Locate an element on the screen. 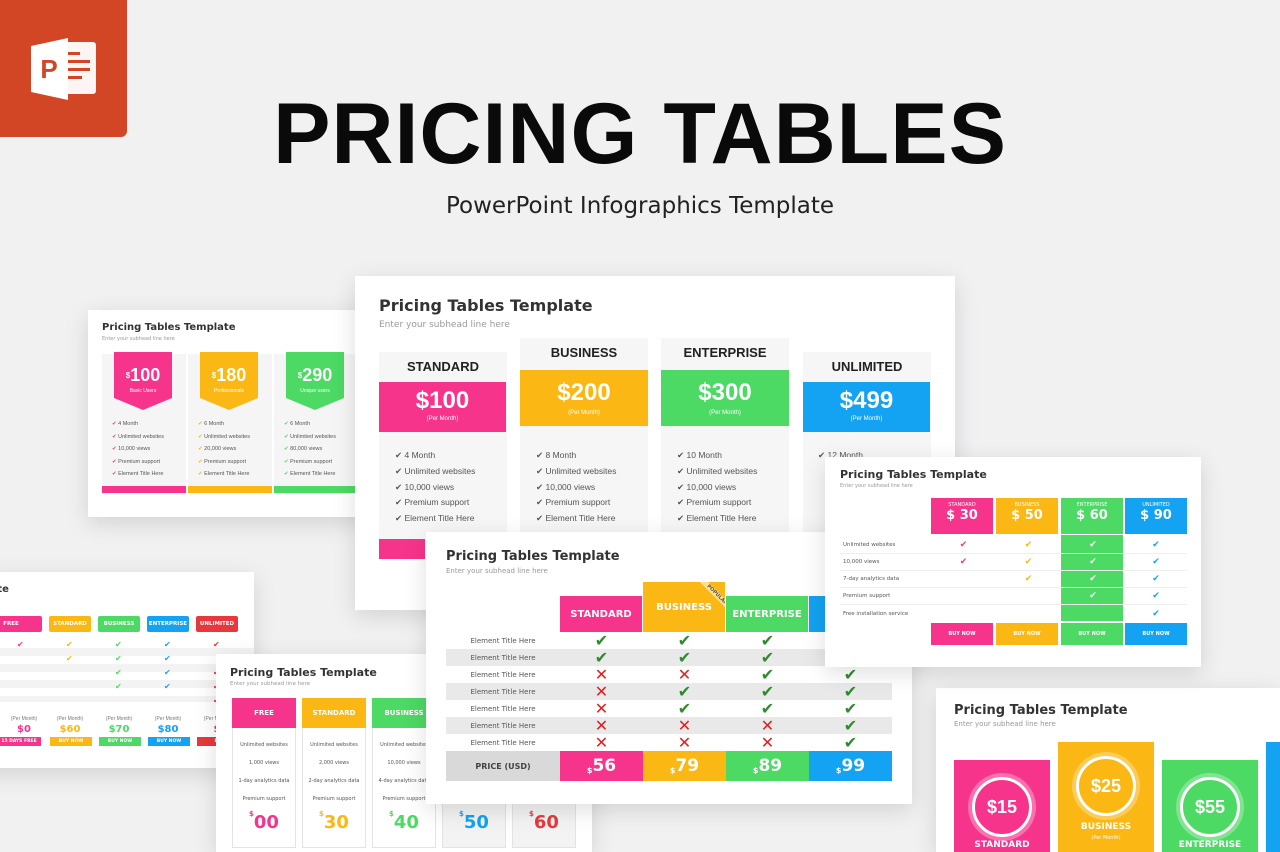 Image resolution: width=1280 pixels, height=852 pixels. plan-tab: STANDARD is located at coordinates (70, 624).